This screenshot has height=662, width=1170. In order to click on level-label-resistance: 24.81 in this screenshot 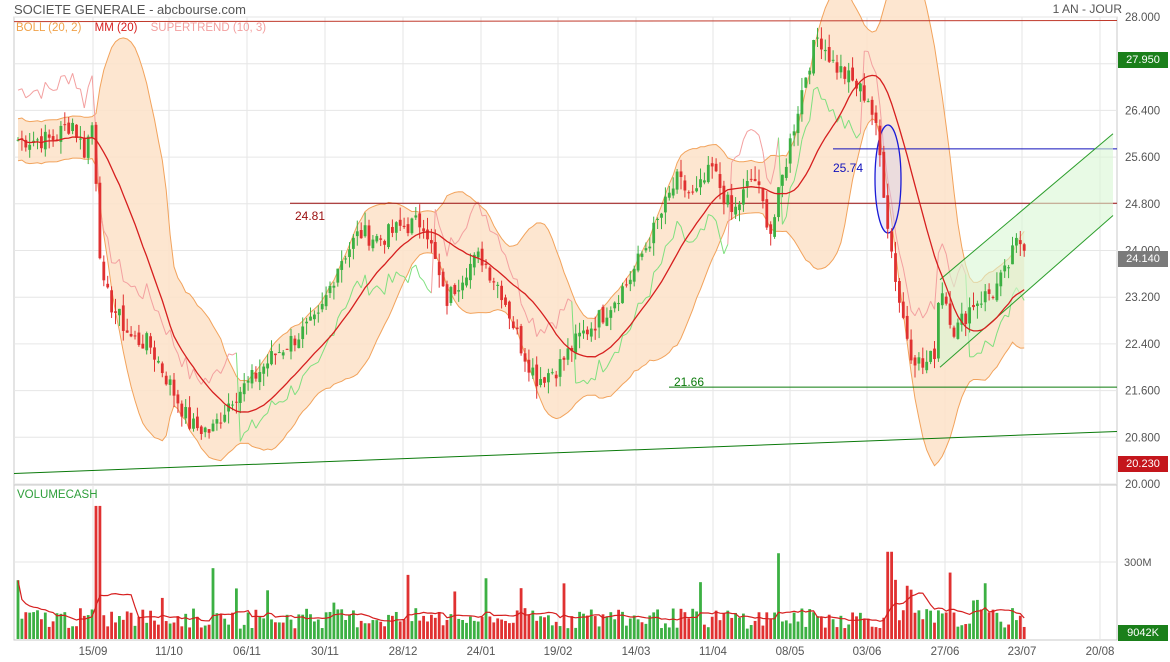, I will do `click(310, 216)`.